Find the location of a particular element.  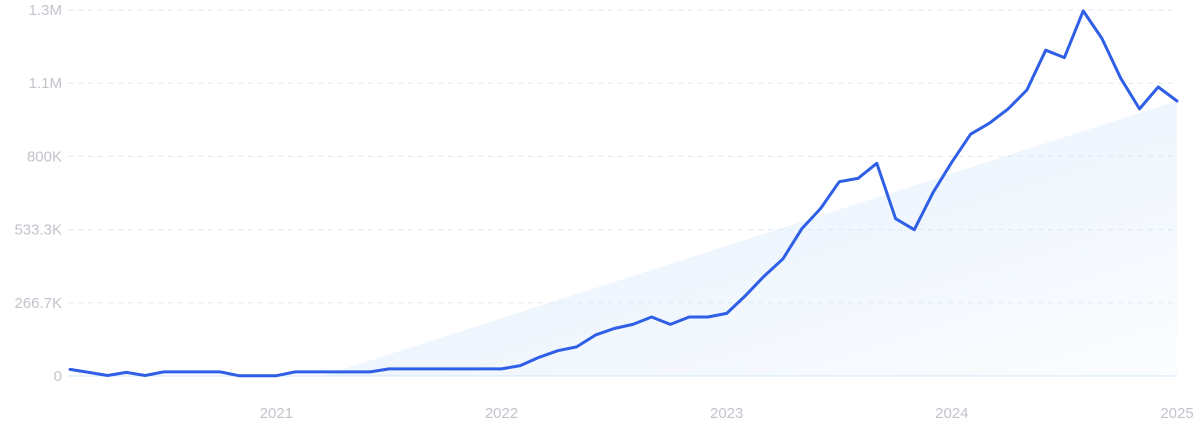

x-tick-label: 2025 is located at coordinates (1176, 413).